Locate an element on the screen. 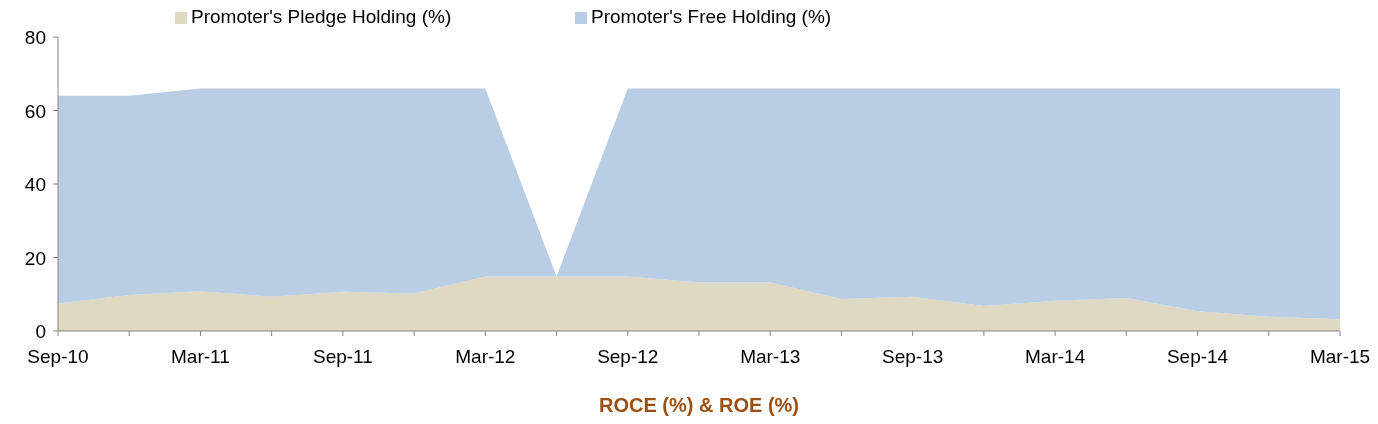 The height and width of the screenshot is (424, 1378). y-tick-label: 20 is located at coordinates (35, 258).